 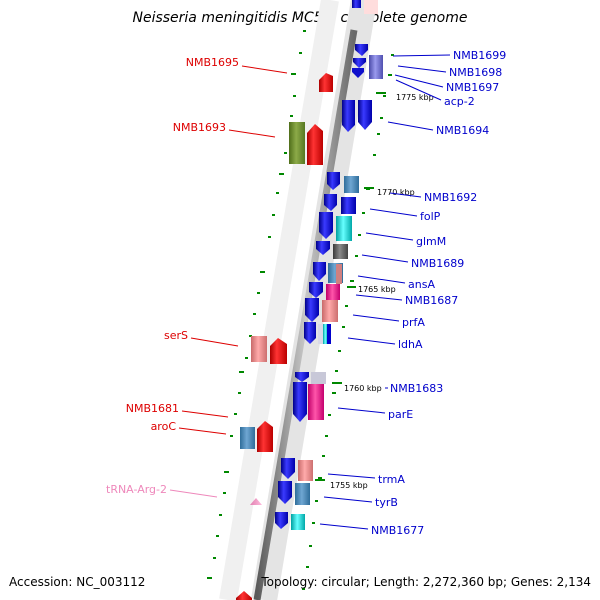 I want to click on gene-shape-prfa, so click(x=330, y=311).